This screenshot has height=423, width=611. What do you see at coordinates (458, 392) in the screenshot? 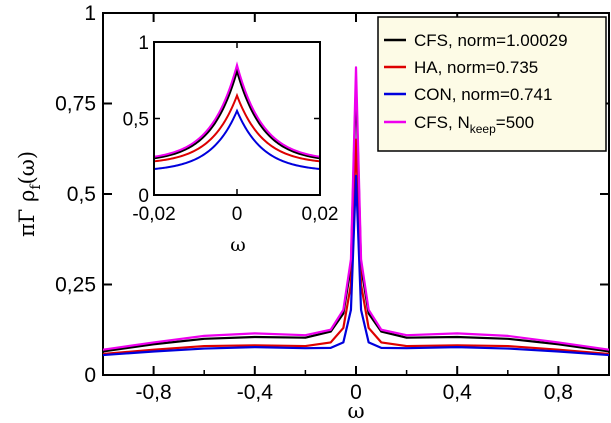
I see `main-x-tick-label: 0,4` at bounding box center [458, 392].